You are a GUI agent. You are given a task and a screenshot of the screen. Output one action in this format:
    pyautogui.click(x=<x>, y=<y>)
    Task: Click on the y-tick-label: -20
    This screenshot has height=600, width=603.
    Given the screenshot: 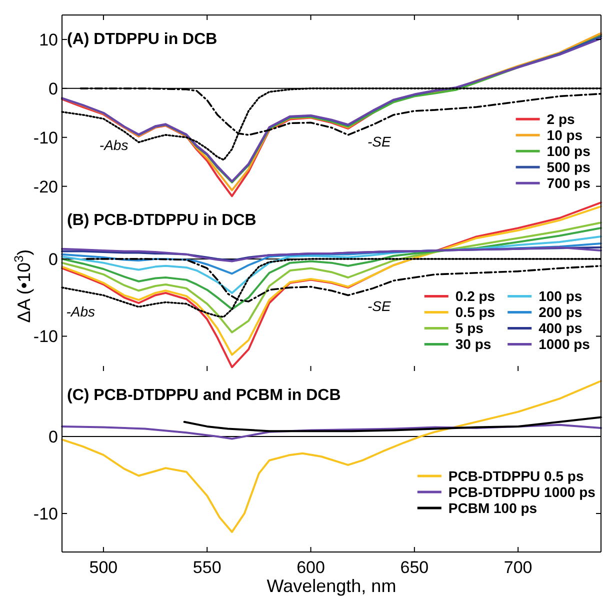 What is the action you would take?
    pyautogui.click(x=45, y=186)
    